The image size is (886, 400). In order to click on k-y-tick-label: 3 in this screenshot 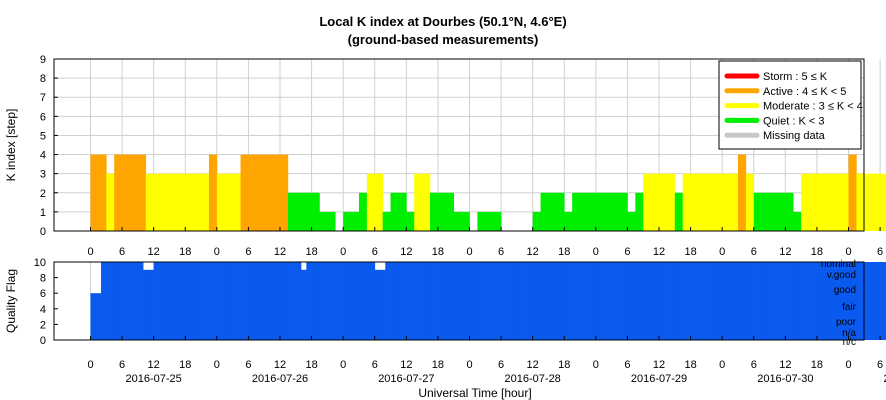, I will do `click(43, 175)`.